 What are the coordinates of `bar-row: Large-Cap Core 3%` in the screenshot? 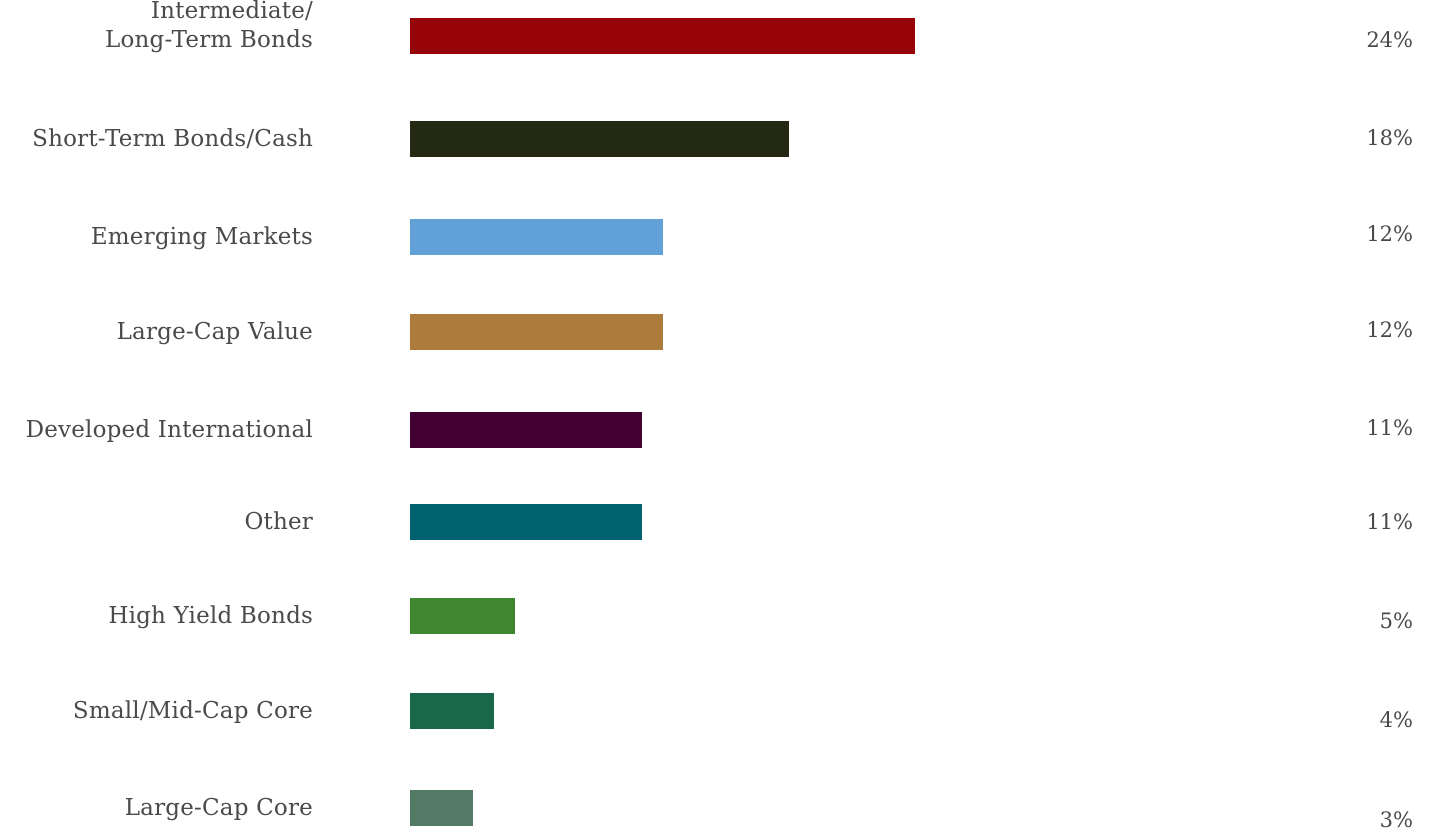 It's located at (717, 811).